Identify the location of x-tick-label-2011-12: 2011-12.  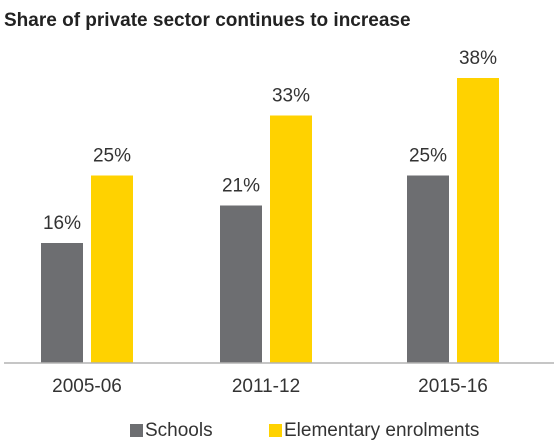
(266, 386).